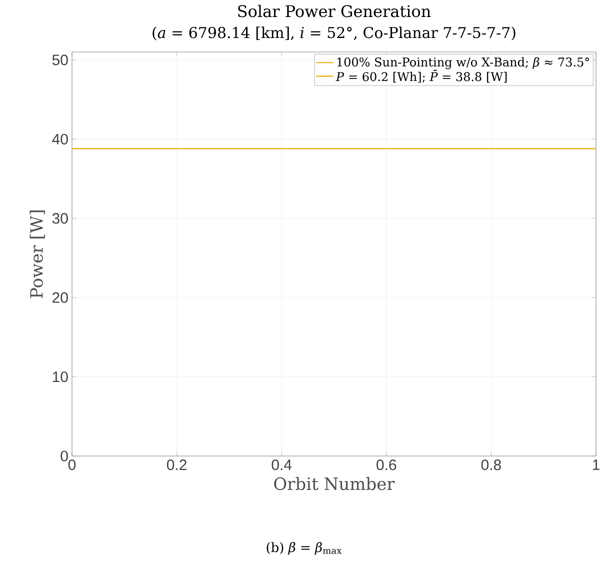  I want to click on chart-subtitle: (a = 6798.14 [km], i = 52°, Co-Planar 7-7-5-7-7), so click(334, 33).